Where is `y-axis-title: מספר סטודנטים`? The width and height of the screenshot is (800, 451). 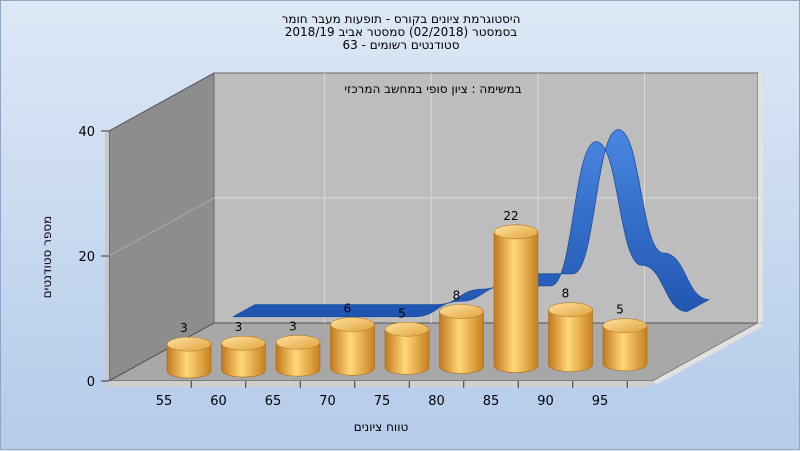
y-axis-title: מספר סטודנטים is located at coordinates (47, 257).